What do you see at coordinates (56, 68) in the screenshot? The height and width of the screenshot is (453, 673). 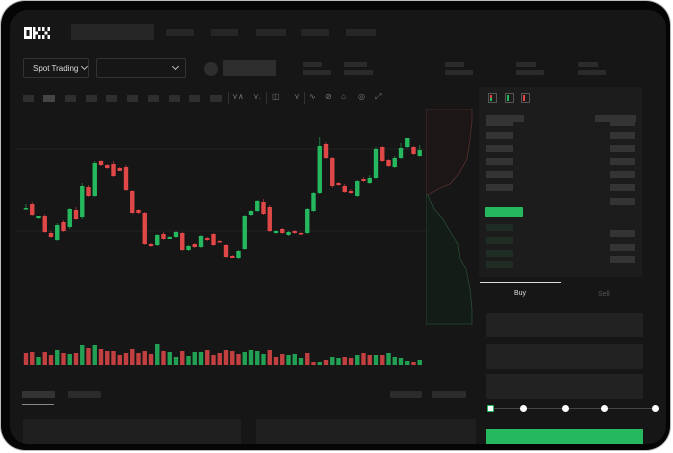 I see `spot-trading-dropdown: Spot Trading` at bounding box center [56, 68].